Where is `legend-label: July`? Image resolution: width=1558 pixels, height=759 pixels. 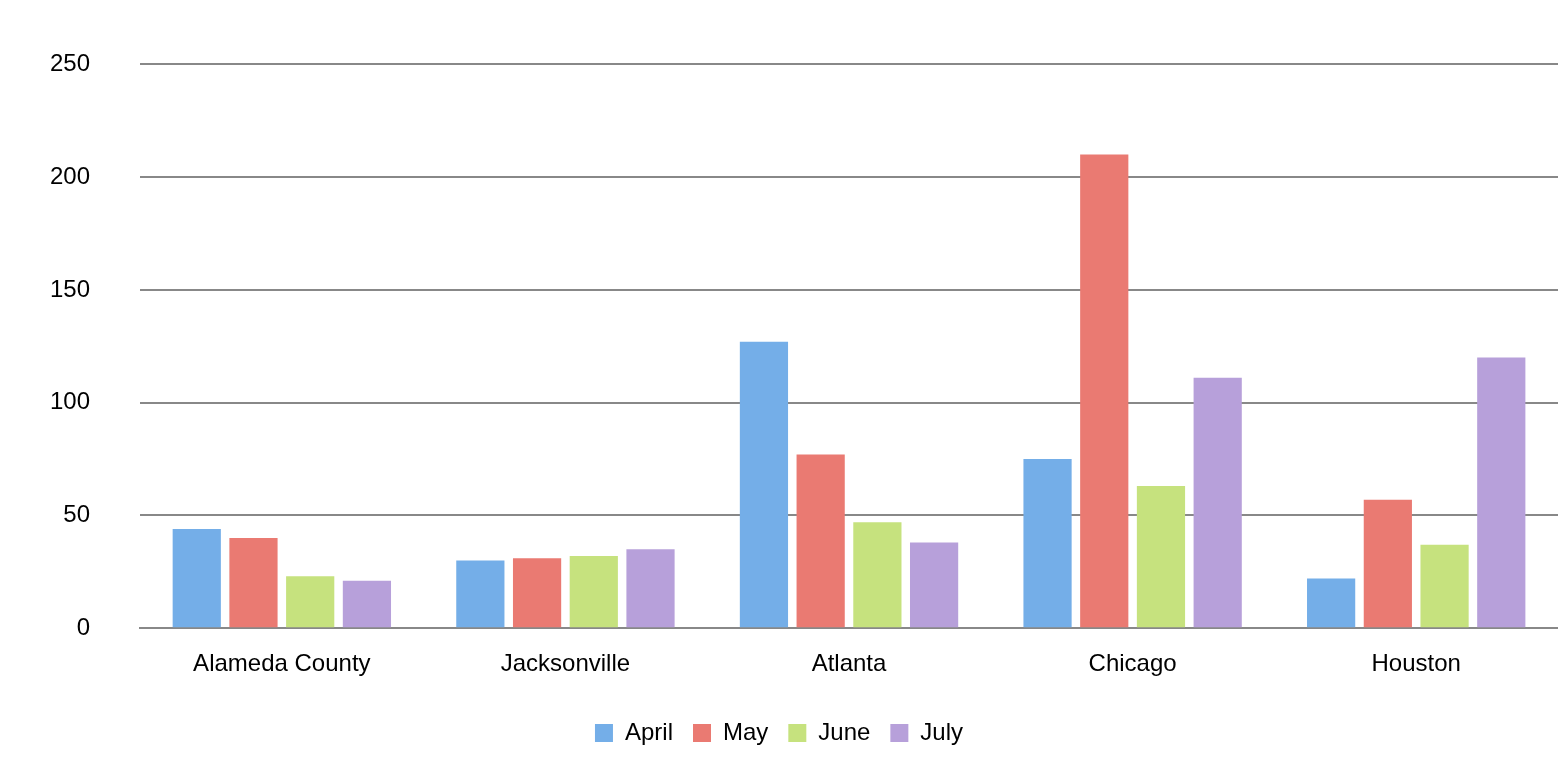 legend-label: July is located at coordinates (942, 731).